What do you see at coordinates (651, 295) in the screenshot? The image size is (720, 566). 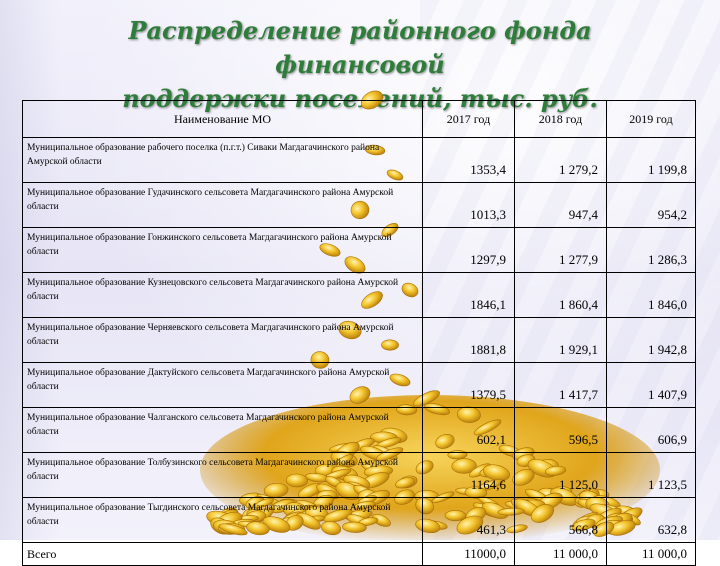 I see `value-2019-cell: 1 846,0` at bounding box center [651, 295].